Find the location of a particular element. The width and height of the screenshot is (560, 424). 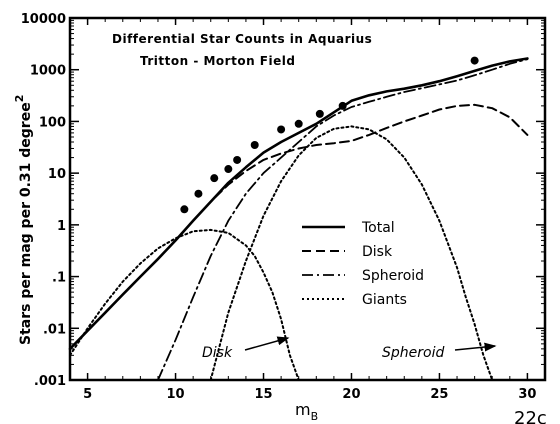

y-tick-label: .001 is located at coordinates (50, 381).